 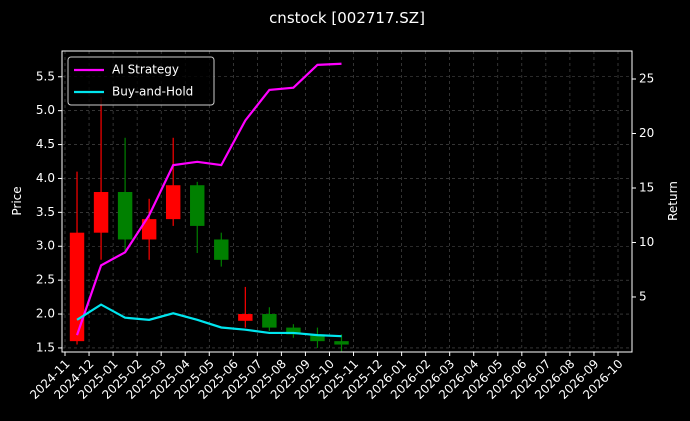 What do you see at coordinates (643, 296) in the screenshot?
I see `y2-tick-label: 5` at bounding box center [643, 296].